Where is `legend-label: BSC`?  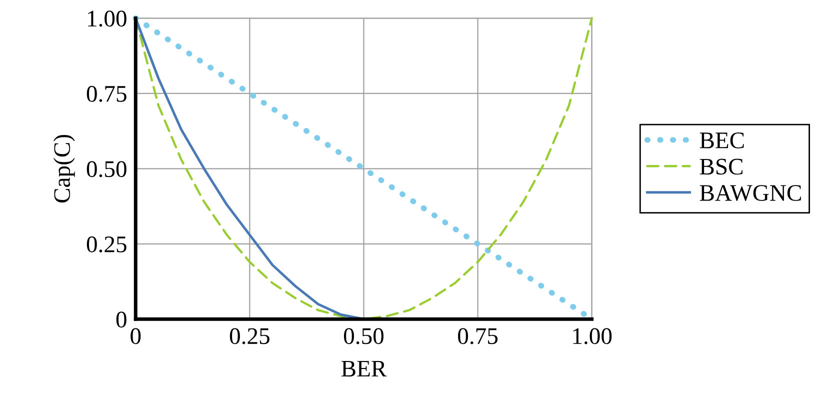 legend-label: BSC is located at coordinates (721, 166).